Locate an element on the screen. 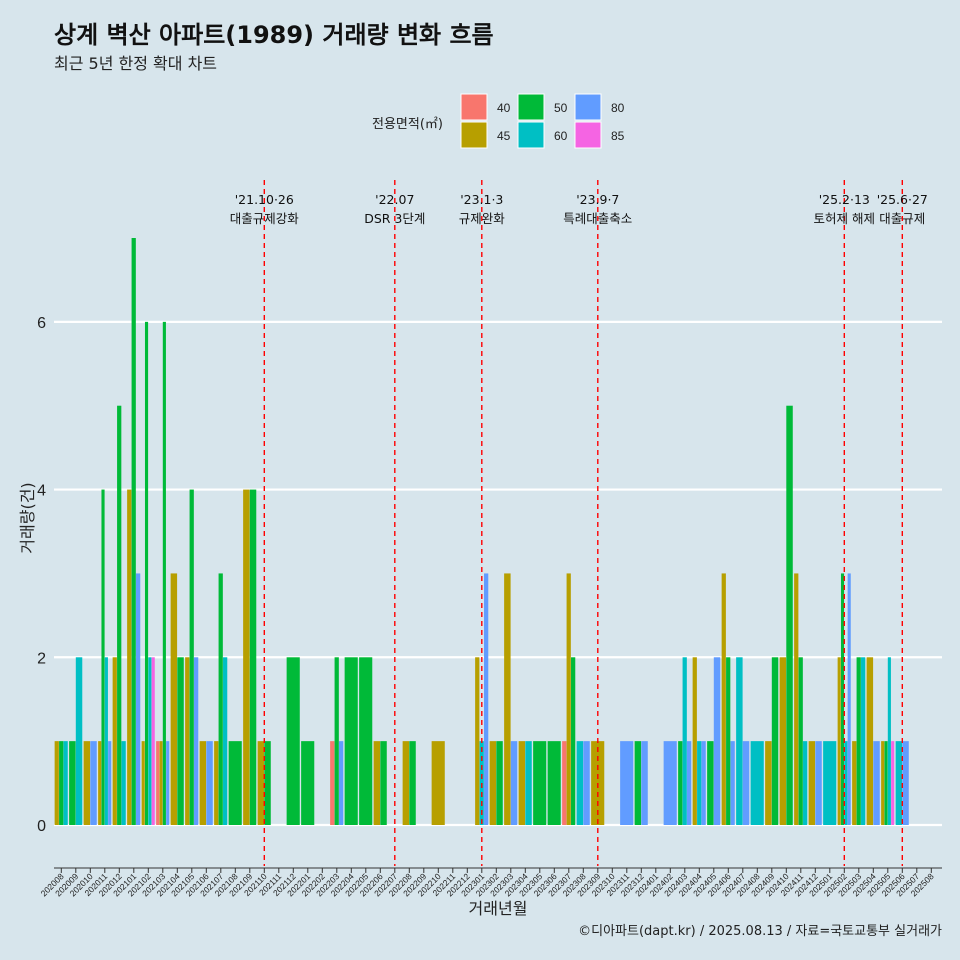 The width and height of the screenshot is (960, 960). y-tick-label: 4 is located at coordinates (41, 491).